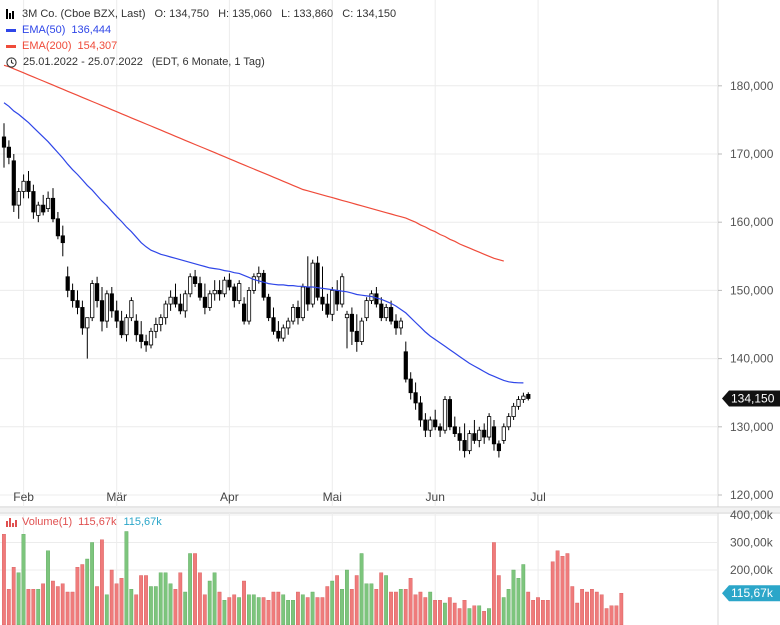  What do you see at coordinates (751, 398) in the screenshot?
I see `last-price-tag: 134,150` at bounding box center [751, 398].